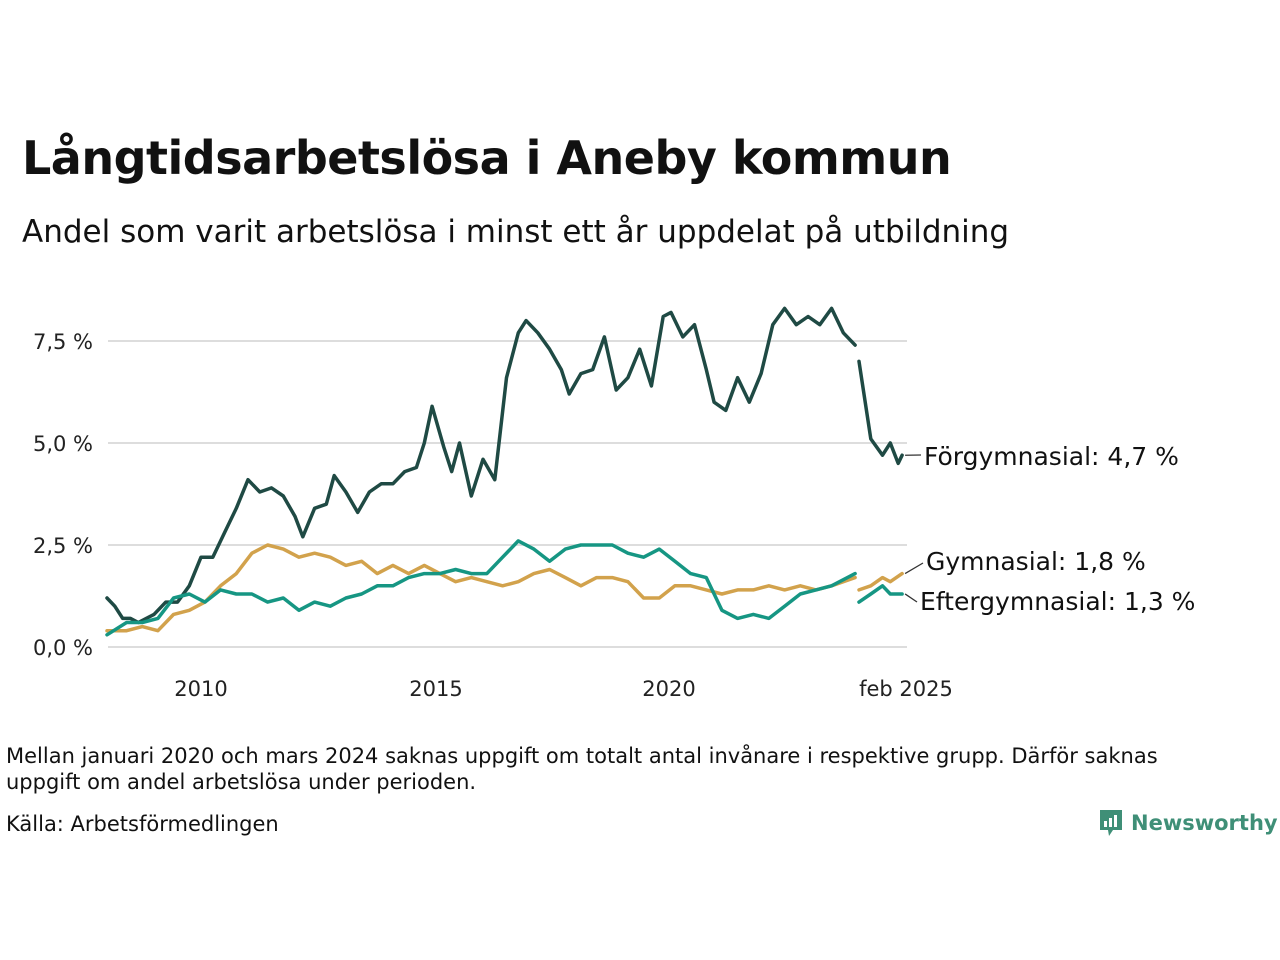 The image size is (1280, 960). What do you see at coordinates (1057, 601) in the screenshot?
I see `end-label-eftergymnasial: Eftergymnasial: 1,3 %` at bounding box center [1057, 601].